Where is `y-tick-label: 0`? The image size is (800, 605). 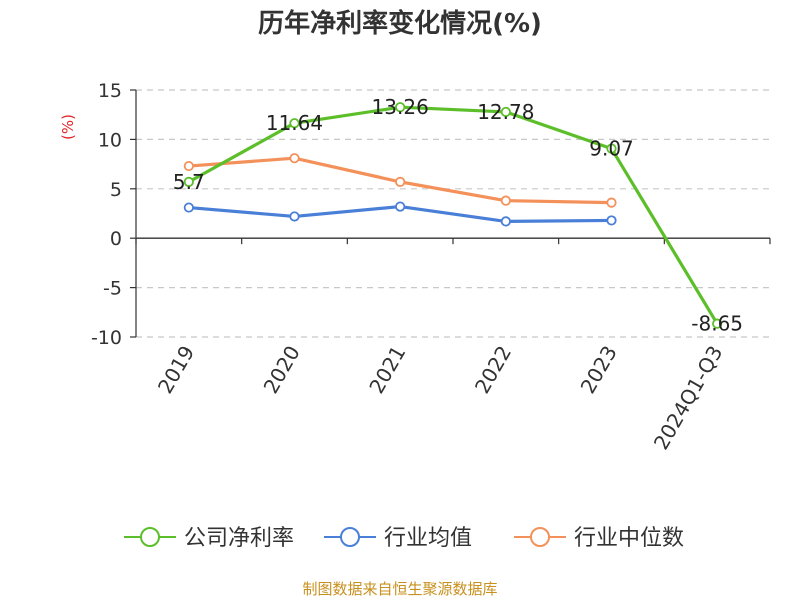 y-tick-label: 0 is located at coordinates (116, 239).